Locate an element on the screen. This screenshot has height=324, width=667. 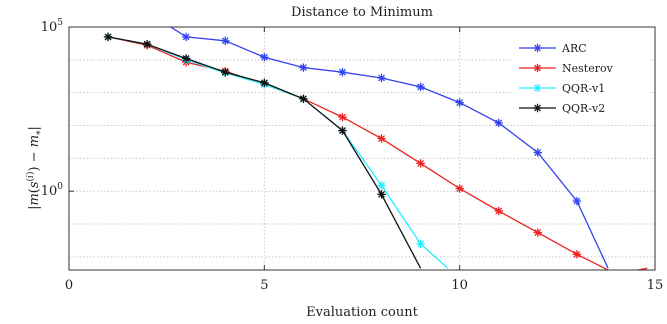
legend-label-qqr-v1: QQR-v1 is located at coordinates (583, 88).